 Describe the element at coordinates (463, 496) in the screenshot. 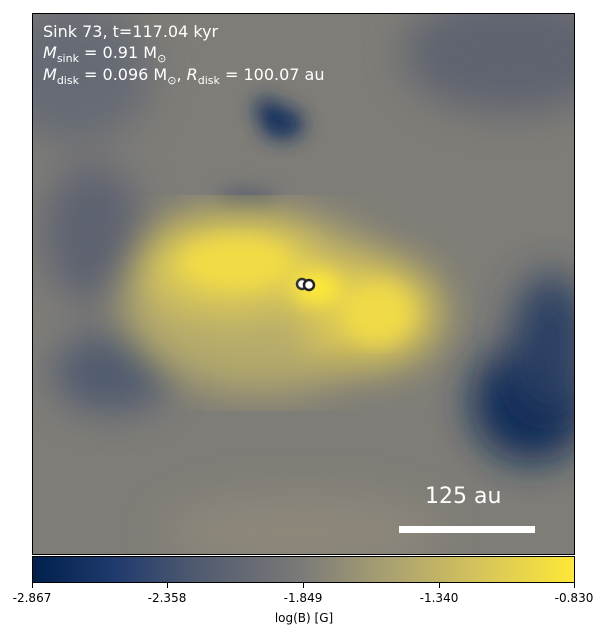

I see `scale-bar-label: 125 au` at that location.